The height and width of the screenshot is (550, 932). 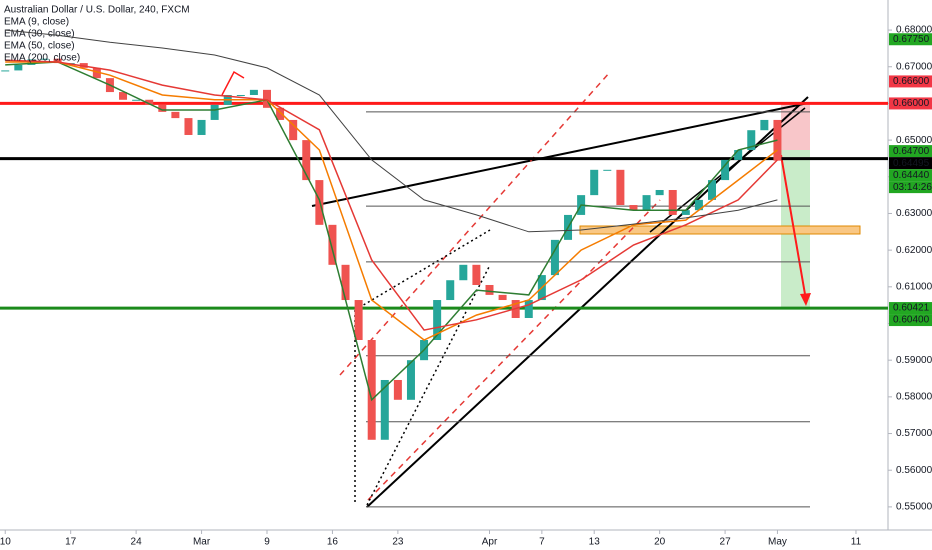 I want to click on y-tick-label: 0.65000, so click(x=914, y=140).